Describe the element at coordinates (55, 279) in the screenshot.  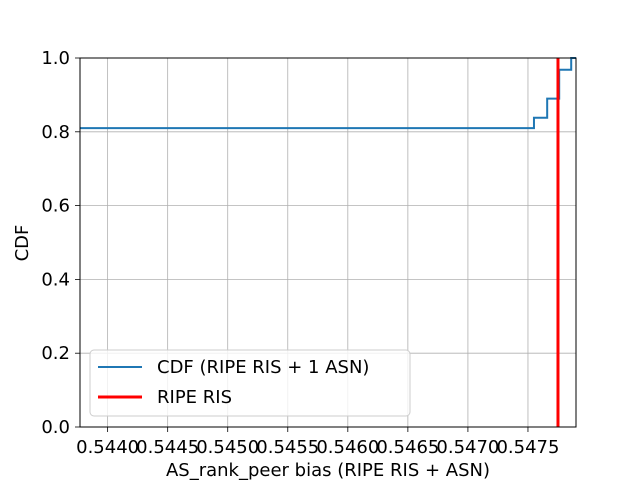
I see `y-tick-label: 0.4` at that location.